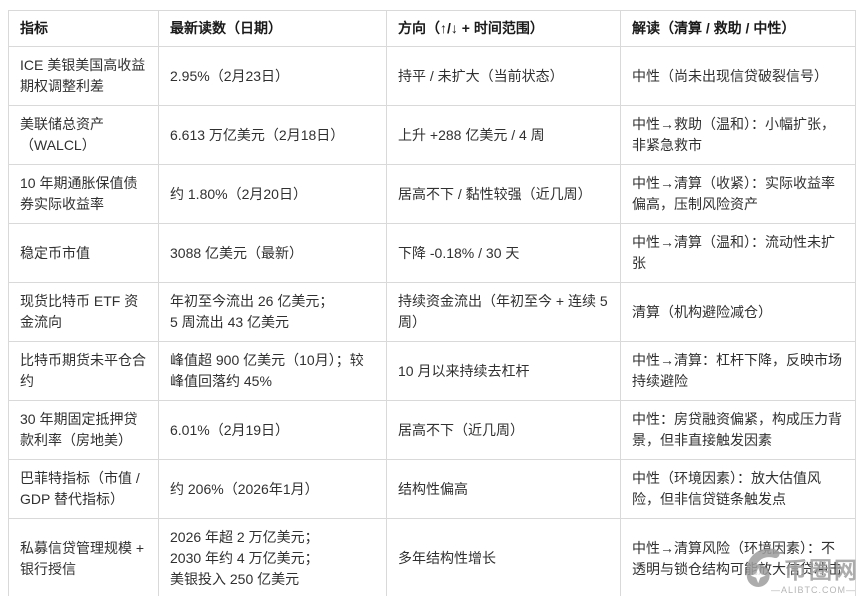 Image resolution: width=860 pixels, height=596 pixels. What do you see at coordinates (272, 135) in the screenshot?
I see `cell-reading: 6.613 万亿美元（2月18日）` at bounding box center [272, 135].